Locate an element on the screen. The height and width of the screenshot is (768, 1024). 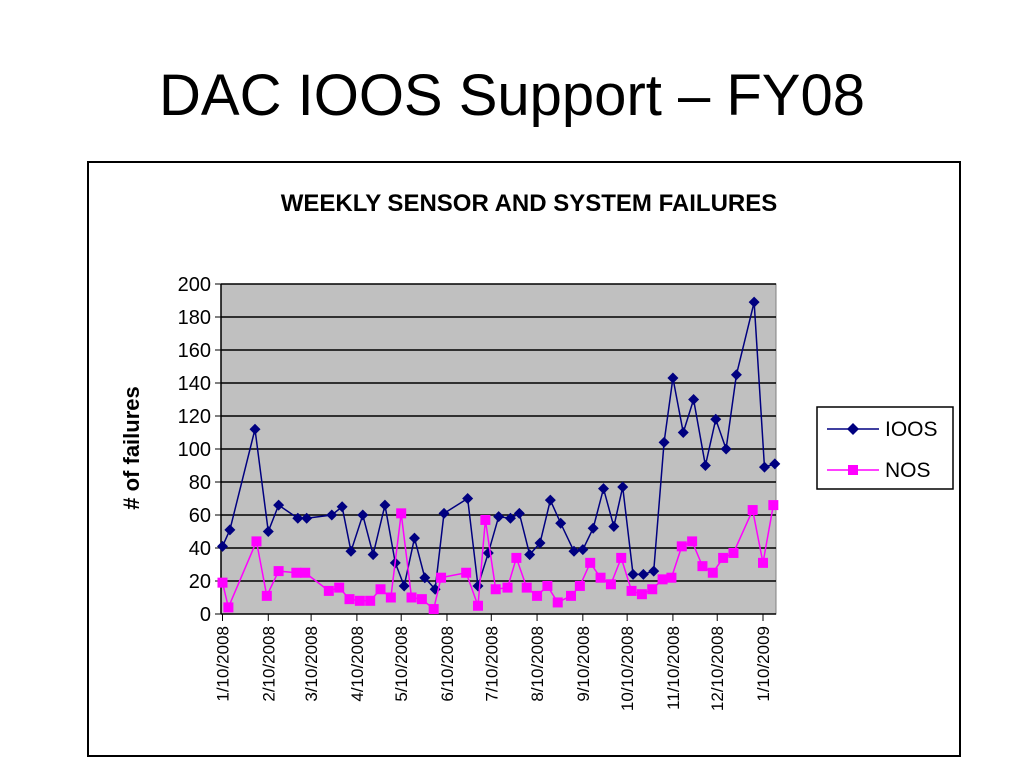
x-tick-label: 10/10/2008 is located at coordinates (627, 668).